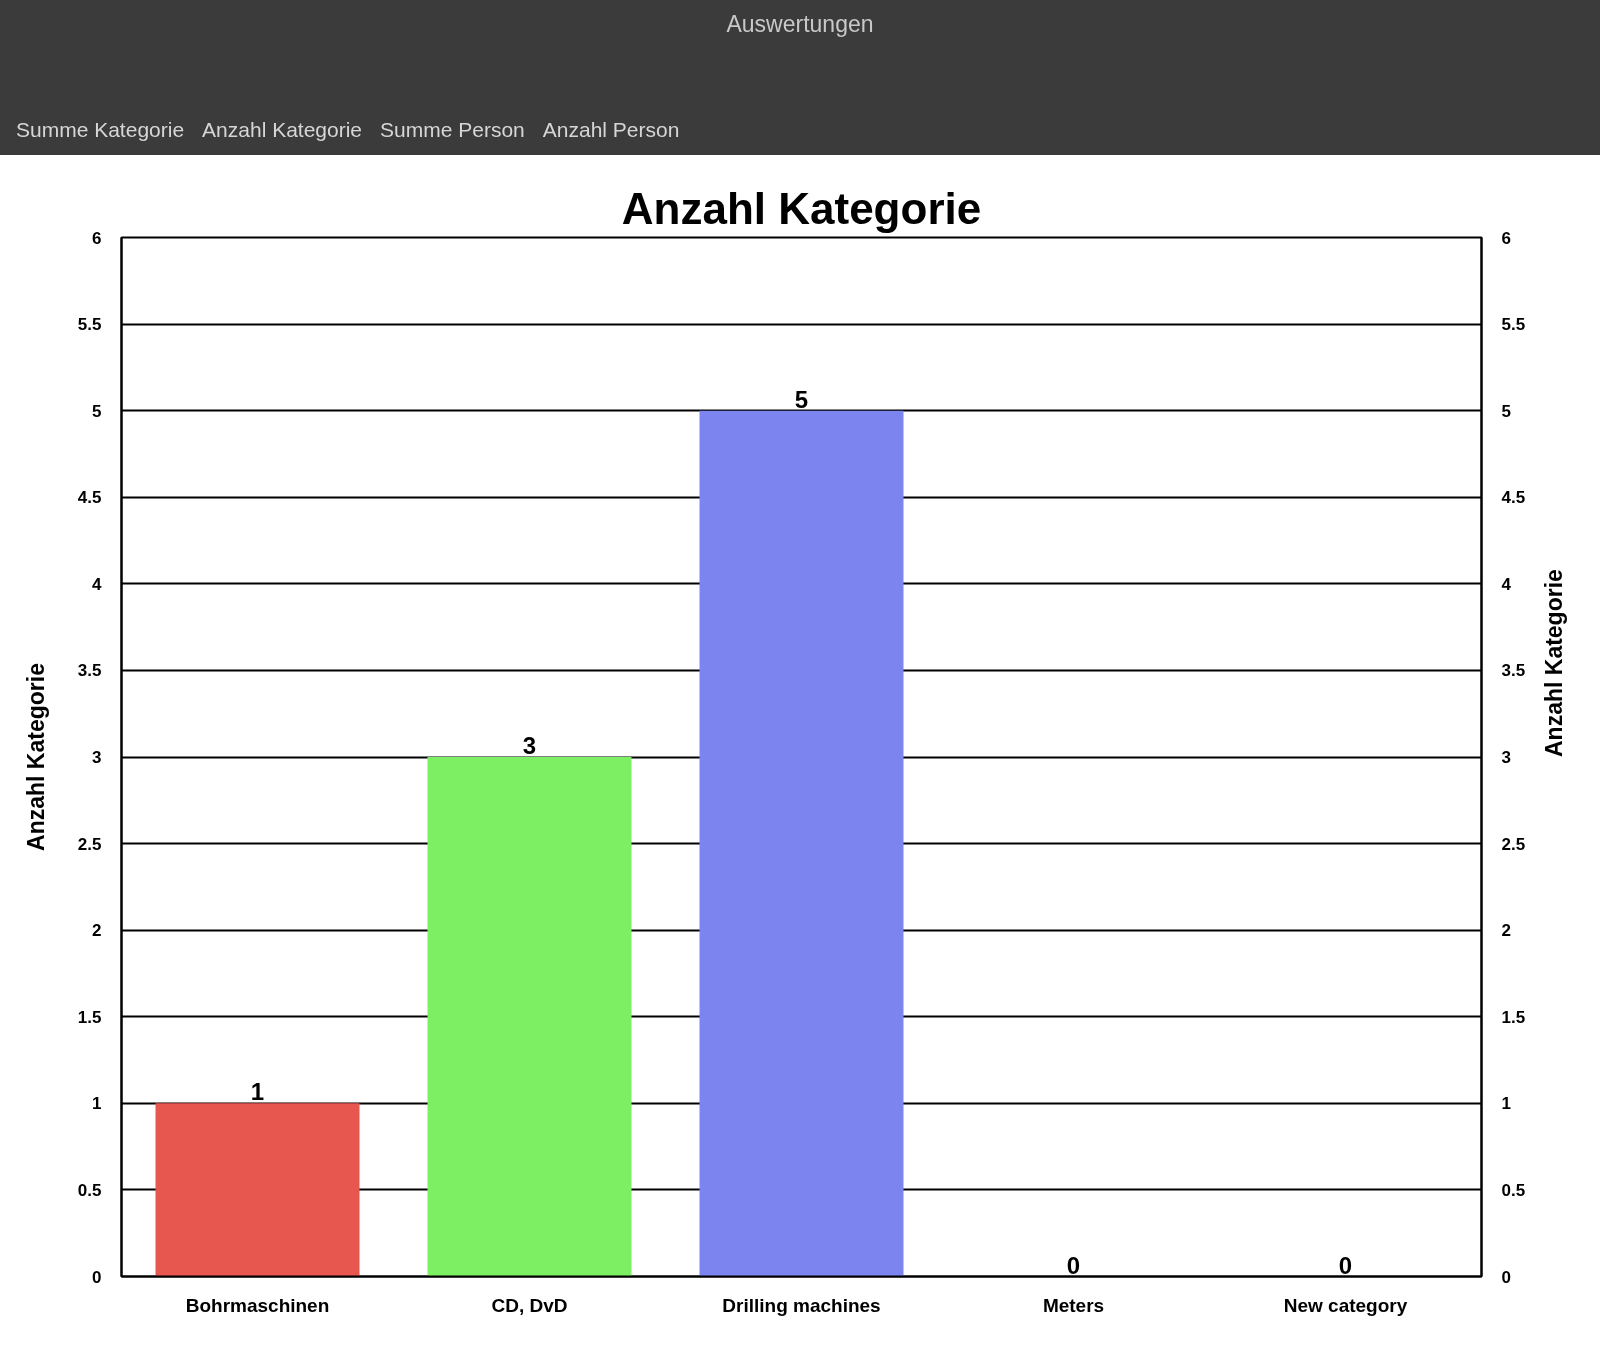  I want to click on y-tick-label: 0, so click(97, 1277).